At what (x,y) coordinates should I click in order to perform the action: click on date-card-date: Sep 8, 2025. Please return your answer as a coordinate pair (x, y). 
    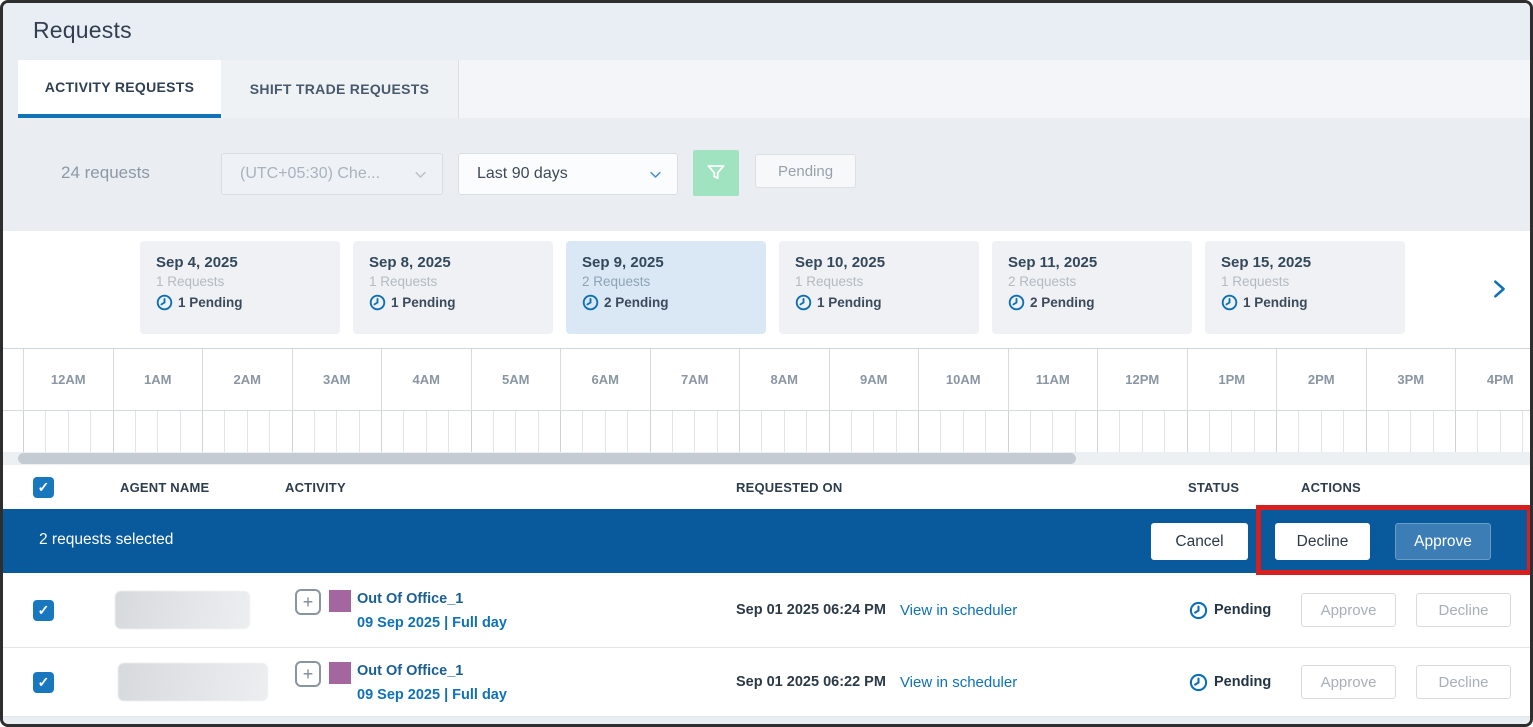
    Looking at the image, I should click on (410, 262).